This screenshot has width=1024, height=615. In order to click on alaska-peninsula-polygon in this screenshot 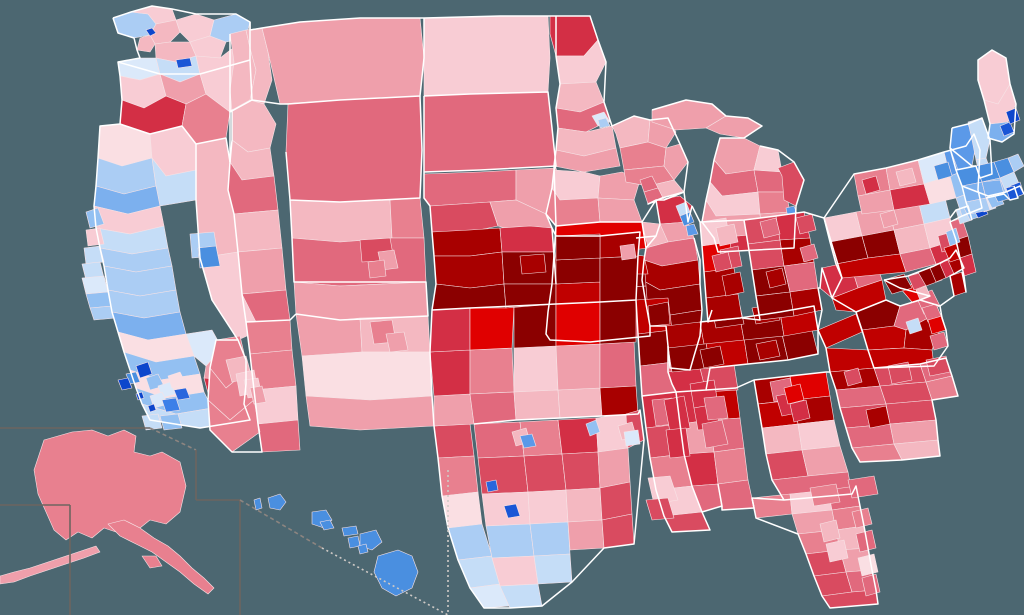, I will do `click(161, 557)`.